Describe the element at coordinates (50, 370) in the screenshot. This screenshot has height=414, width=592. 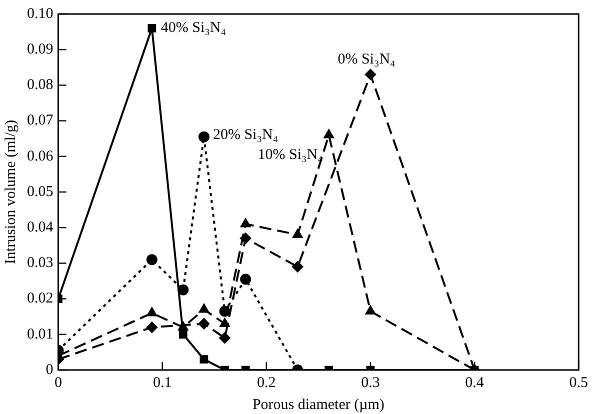
I see `y-tick-label: 0` at that location.